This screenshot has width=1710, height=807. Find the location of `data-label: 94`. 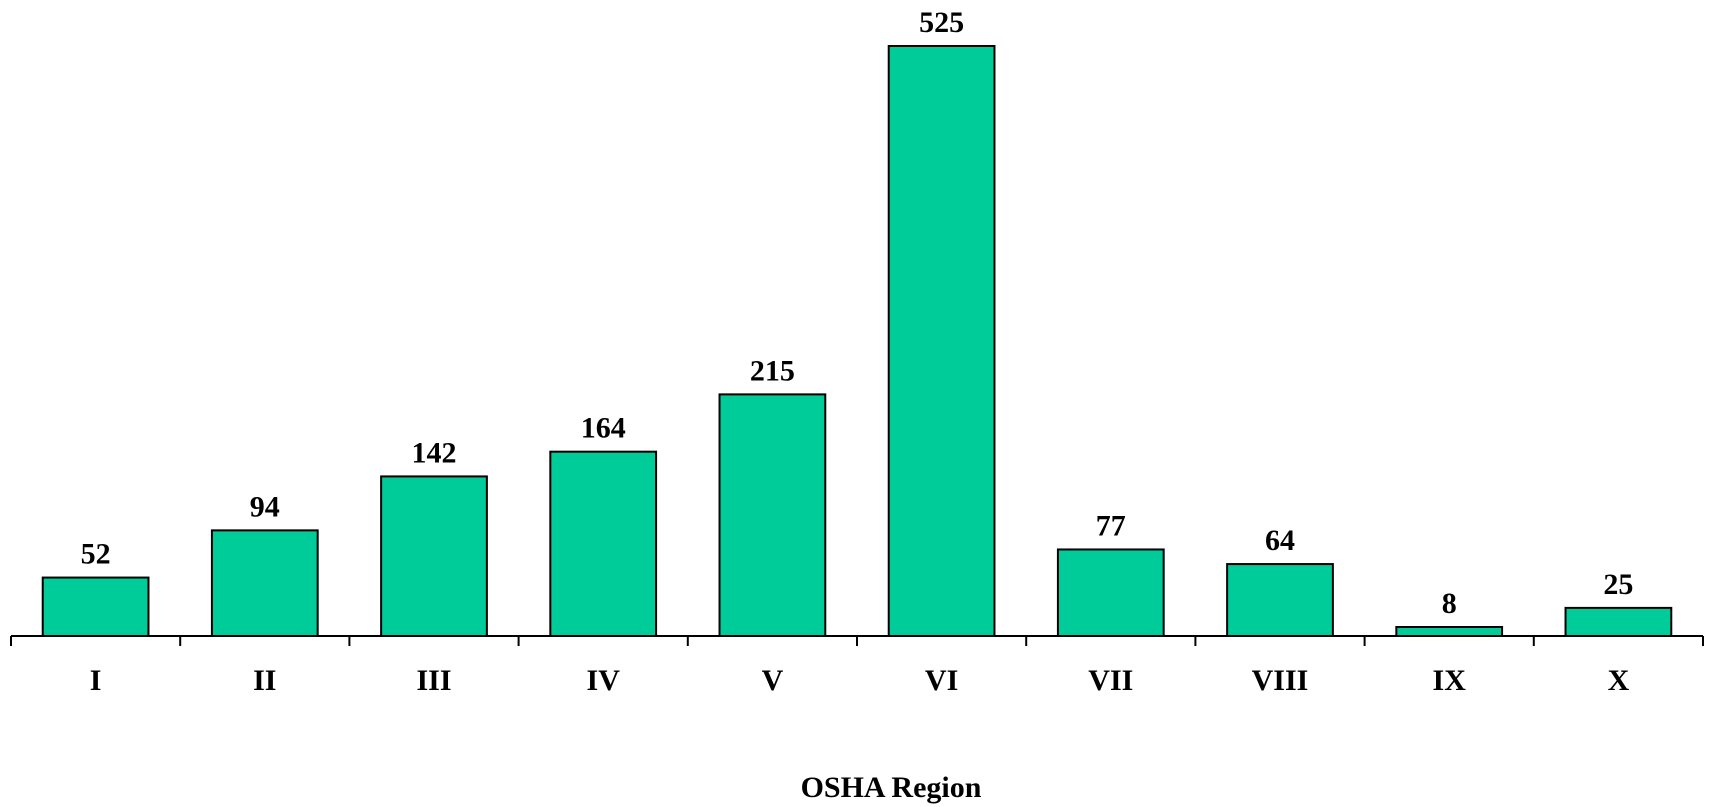

data-label: 94 is located at coordinates (265, 506).